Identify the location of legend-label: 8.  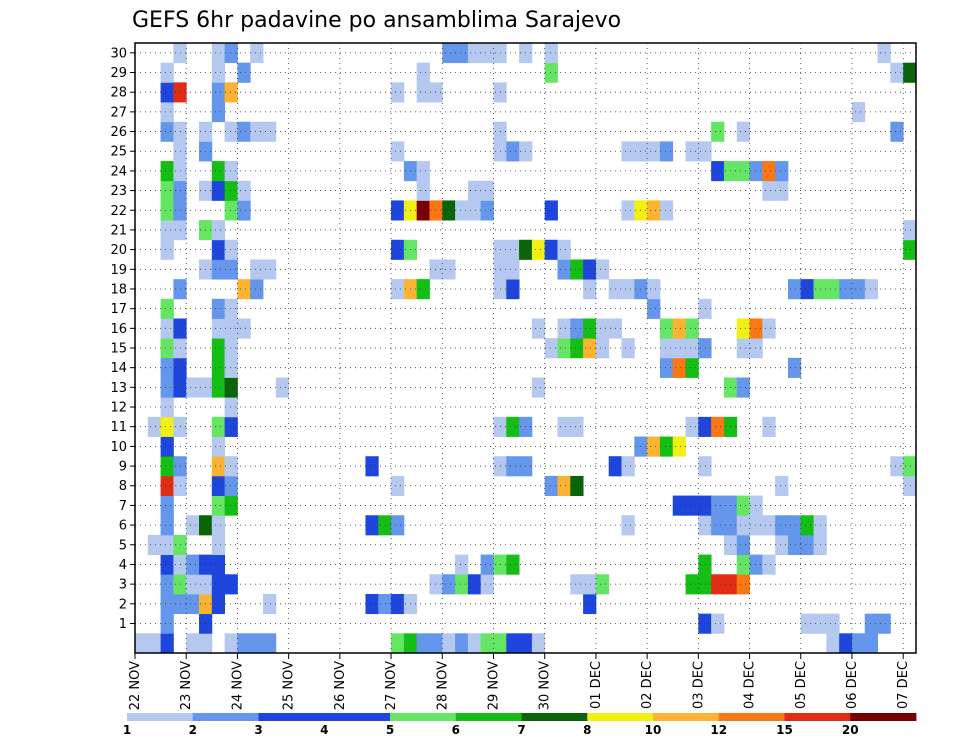
(587, 730).